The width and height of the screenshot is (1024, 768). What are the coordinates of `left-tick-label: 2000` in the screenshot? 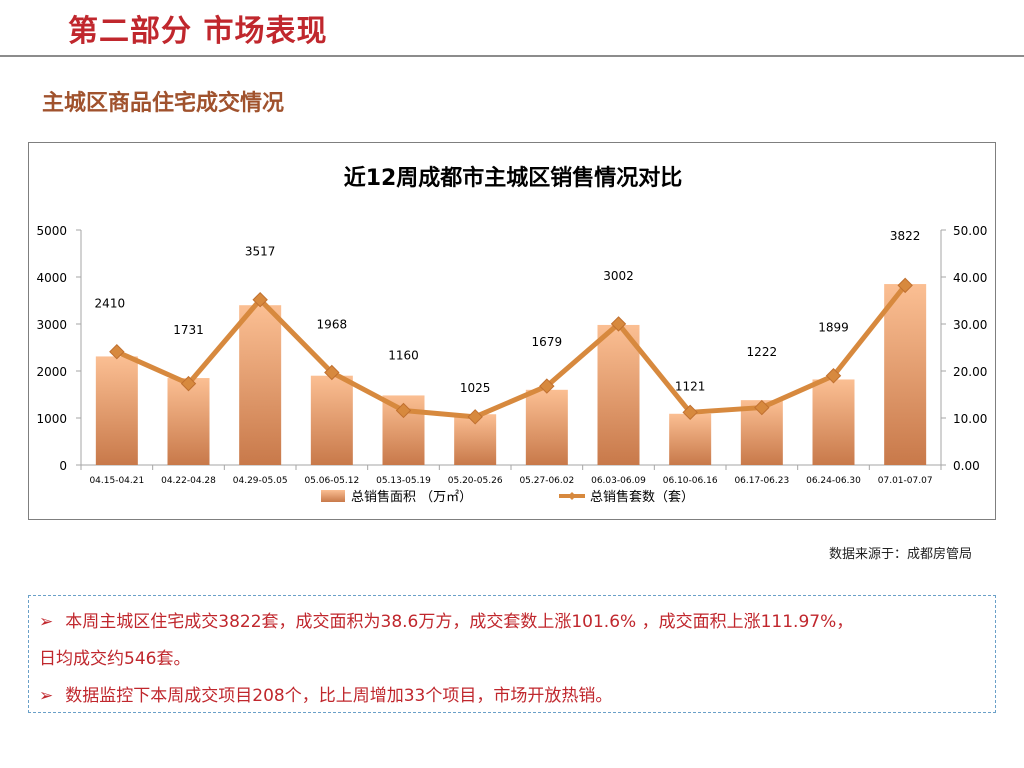 It's located at (51, 372).